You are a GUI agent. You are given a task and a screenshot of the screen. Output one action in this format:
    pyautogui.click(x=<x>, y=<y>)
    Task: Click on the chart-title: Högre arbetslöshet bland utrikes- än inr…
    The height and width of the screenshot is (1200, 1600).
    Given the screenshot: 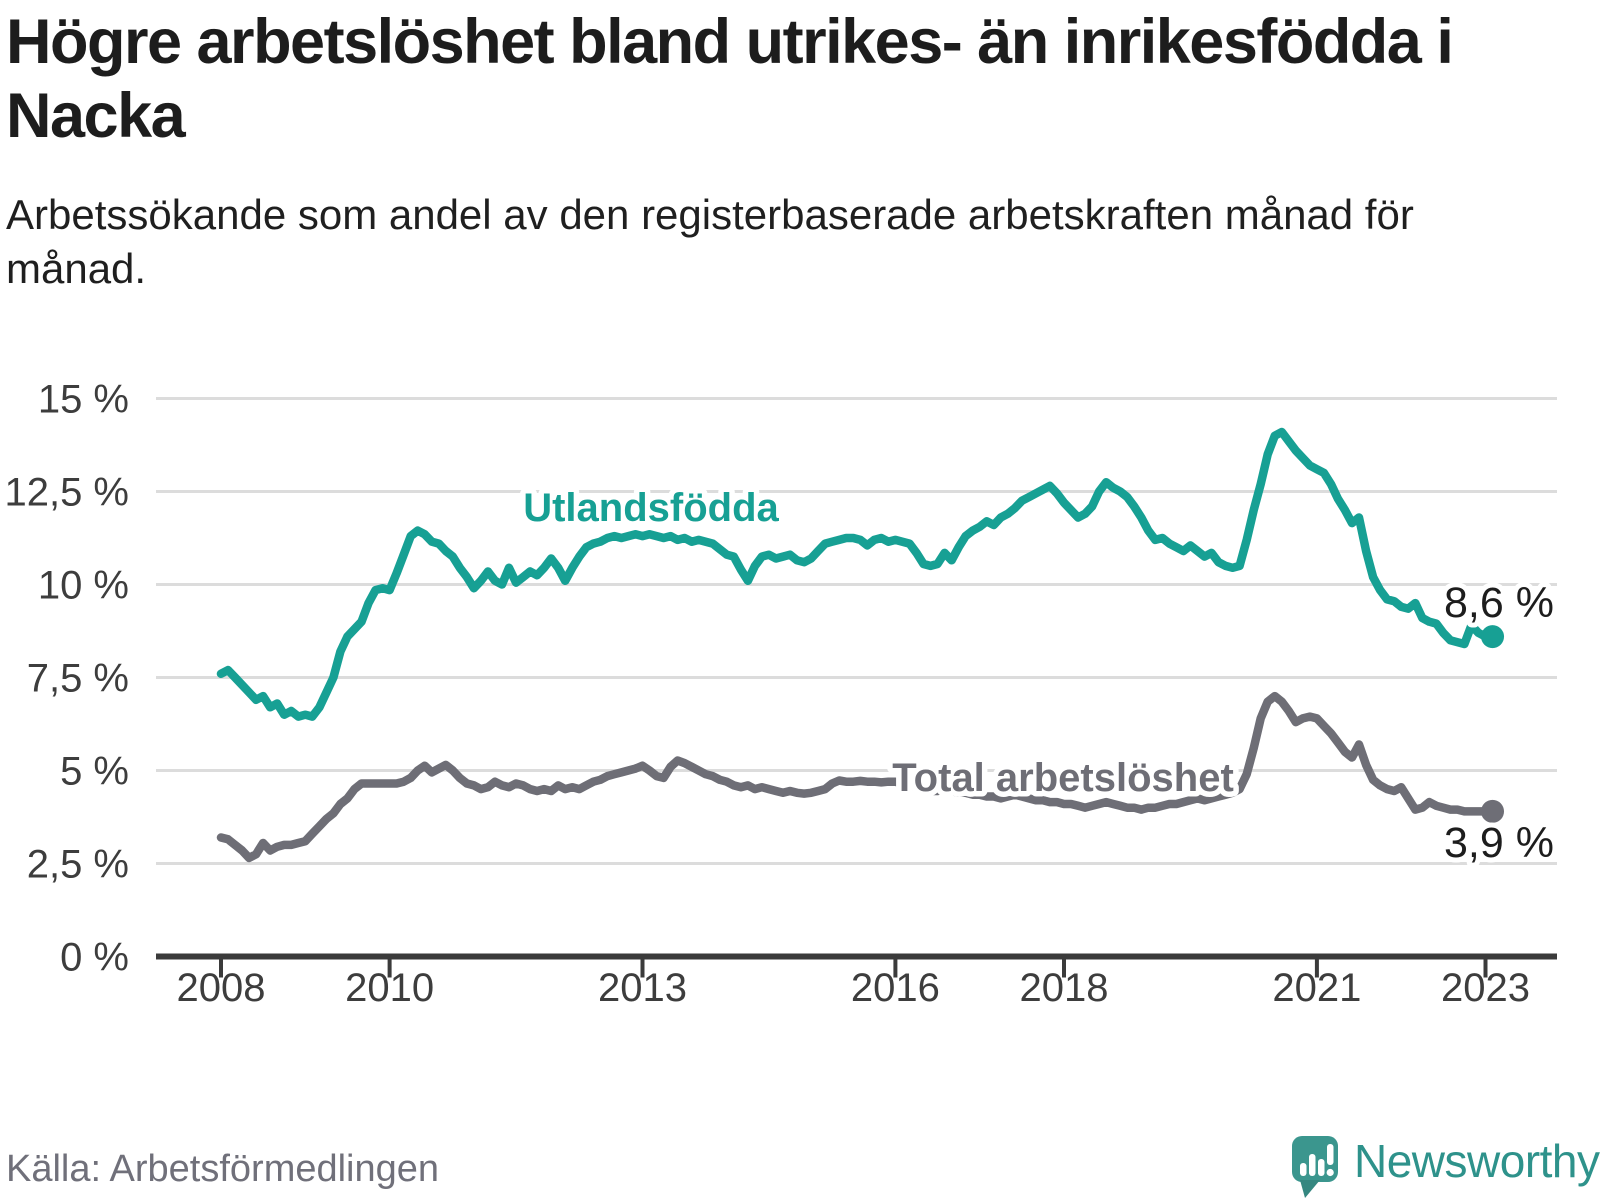 What is the action you would take?
    pyautogui.click(x=730, y=79)
    